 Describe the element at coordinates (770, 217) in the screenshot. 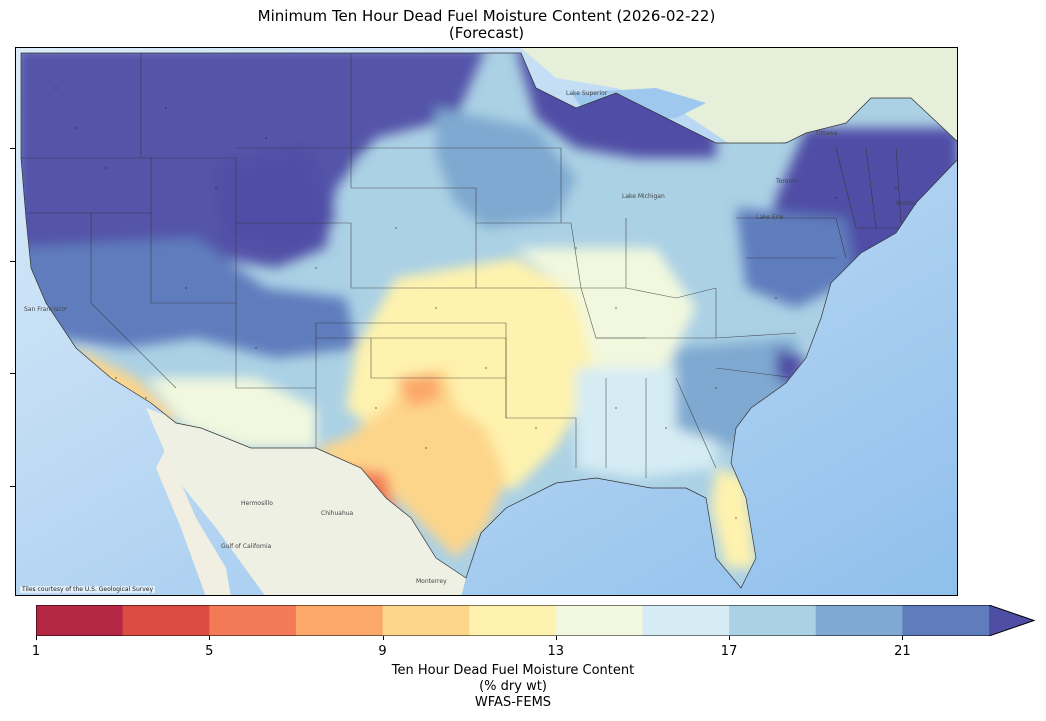

I see `map-label-lake-erie: Lake Erie` at that location.